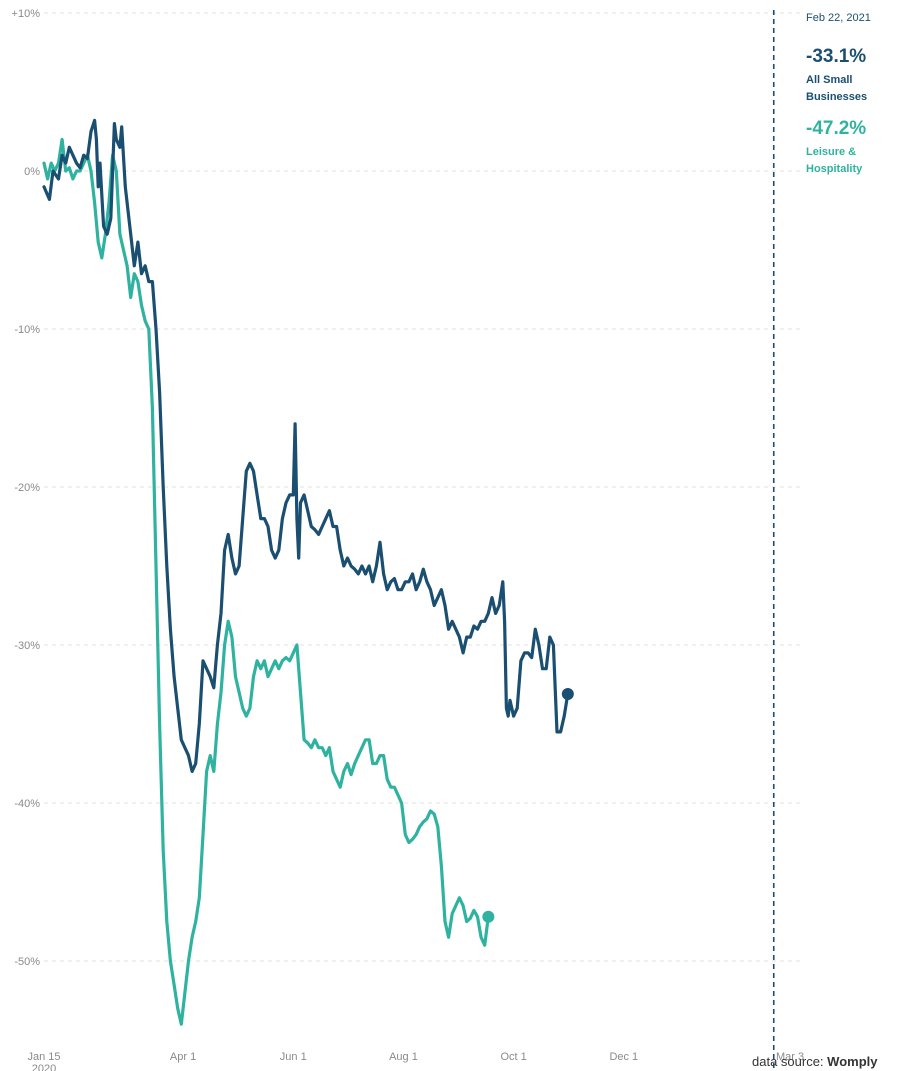 This screenshot has height=1071, width=898. Describe the element at coordinates (27, 962) in the screenshot. I see `y-tick-label: -50%` at that location.